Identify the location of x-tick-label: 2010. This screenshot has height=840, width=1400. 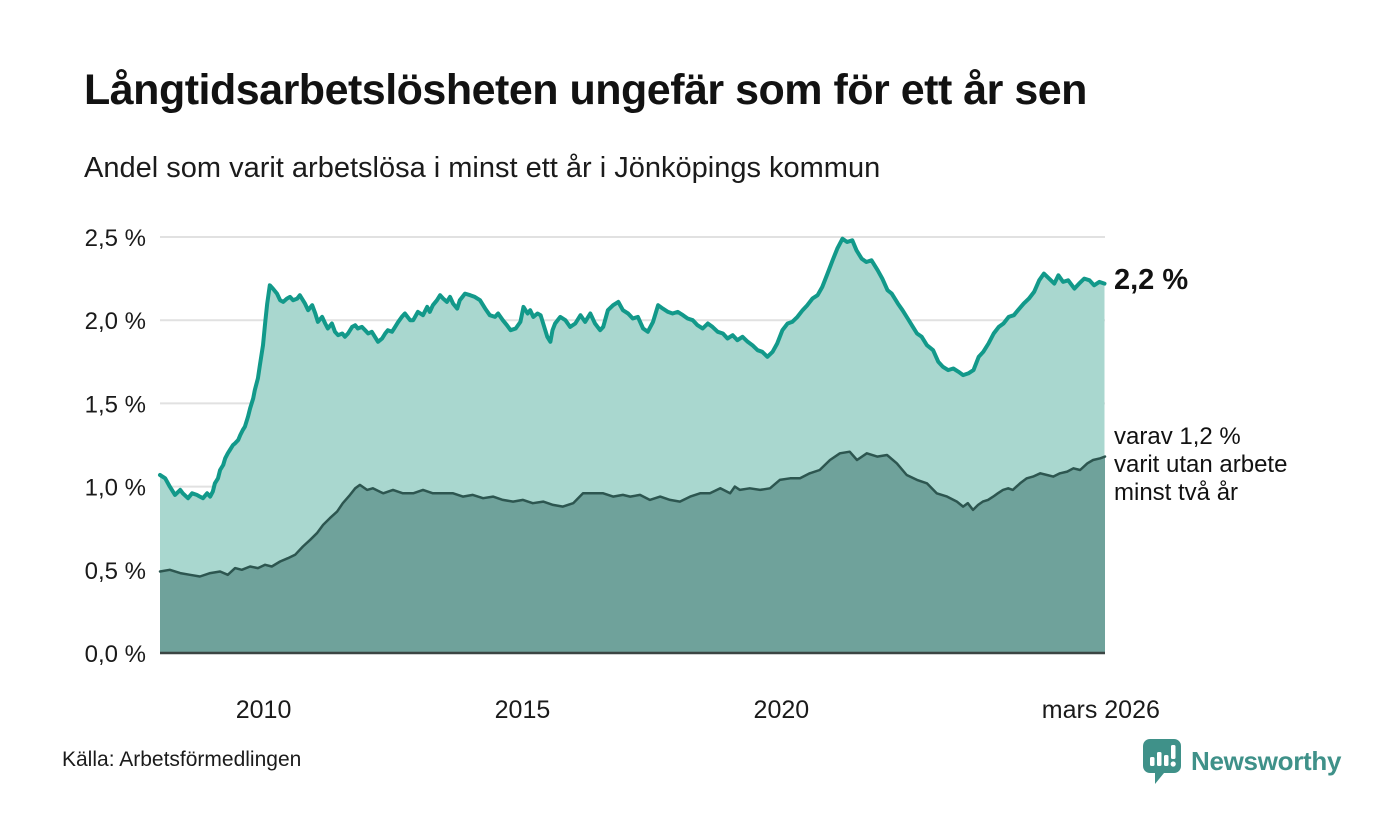
(264, 710).